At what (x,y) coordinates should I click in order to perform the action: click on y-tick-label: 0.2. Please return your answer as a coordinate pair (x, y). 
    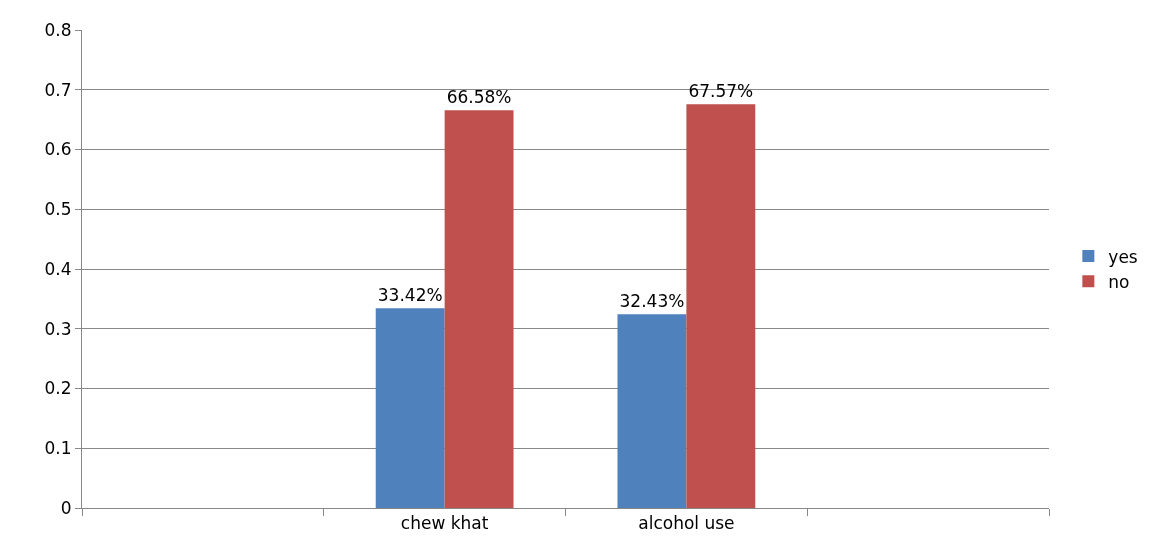
    Looking at the image, I should click on (58, 388).